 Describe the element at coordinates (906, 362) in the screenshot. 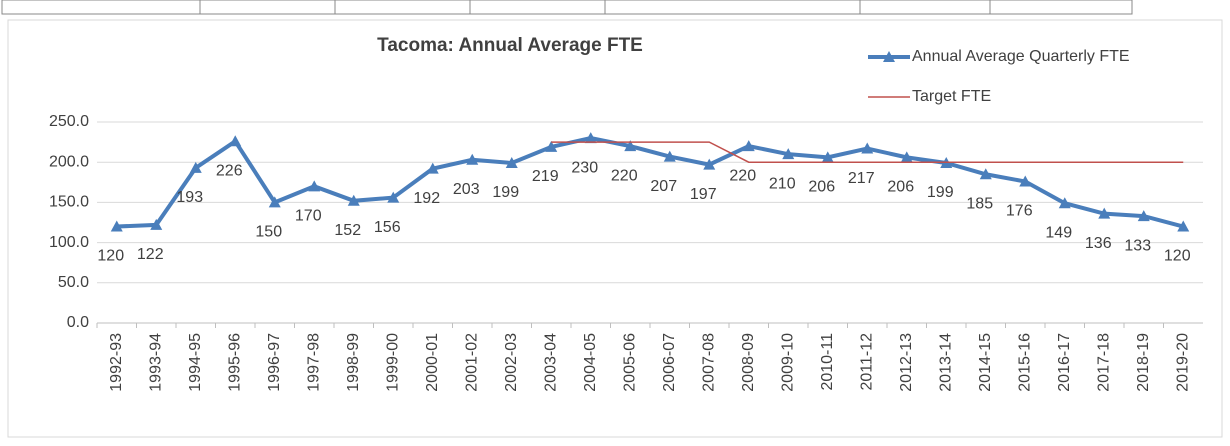

I see `x-tick-label: 2012-13` at that location.